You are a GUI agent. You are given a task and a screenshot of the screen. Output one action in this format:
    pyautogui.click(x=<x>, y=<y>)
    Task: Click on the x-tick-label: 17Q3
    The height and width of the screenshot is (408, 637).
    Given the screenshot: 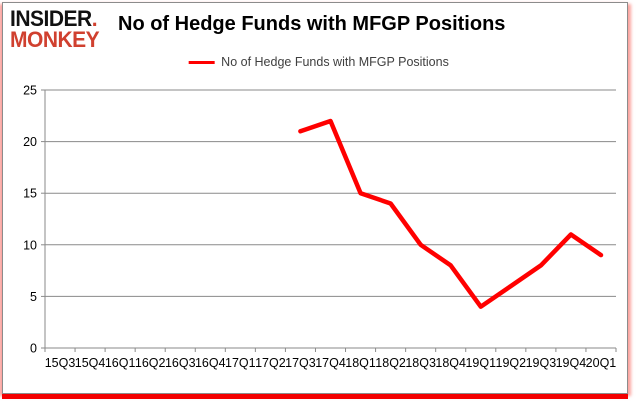 What is the action you would take?
    pyautogui.click(x=300, y=363)
    